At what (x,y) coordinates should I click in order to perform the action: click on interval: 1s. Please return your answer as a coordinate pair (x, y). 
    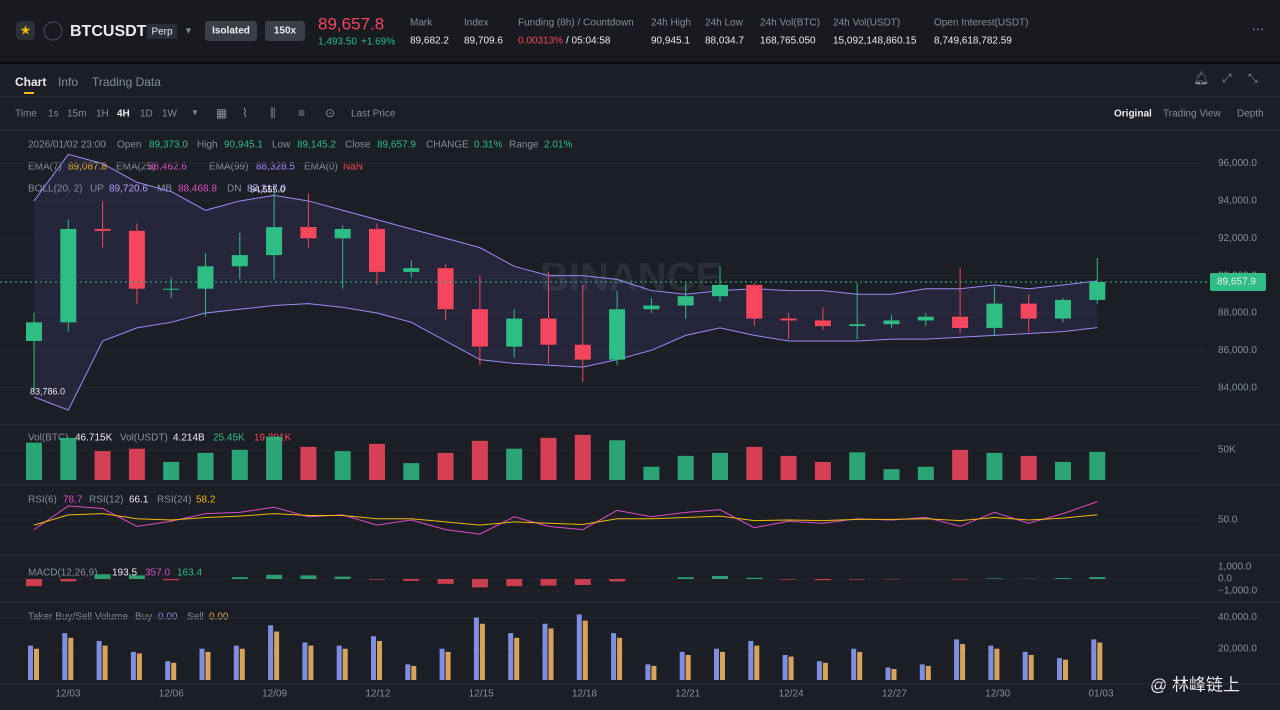
    Looking at the image, I should click on (53, 114).